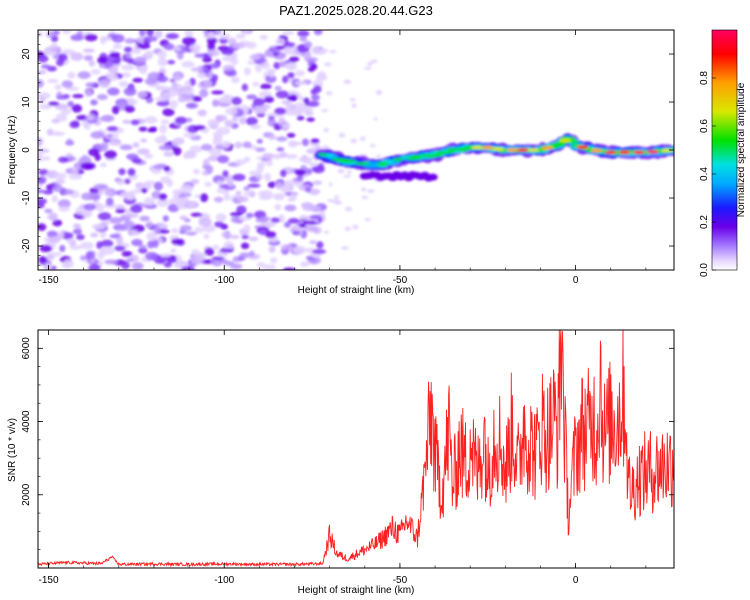  What do you see at coordinates (26, 102) in the screenshot?
I see `spectrogram-y-tick-label: 10` at bounding box center [26, 102].